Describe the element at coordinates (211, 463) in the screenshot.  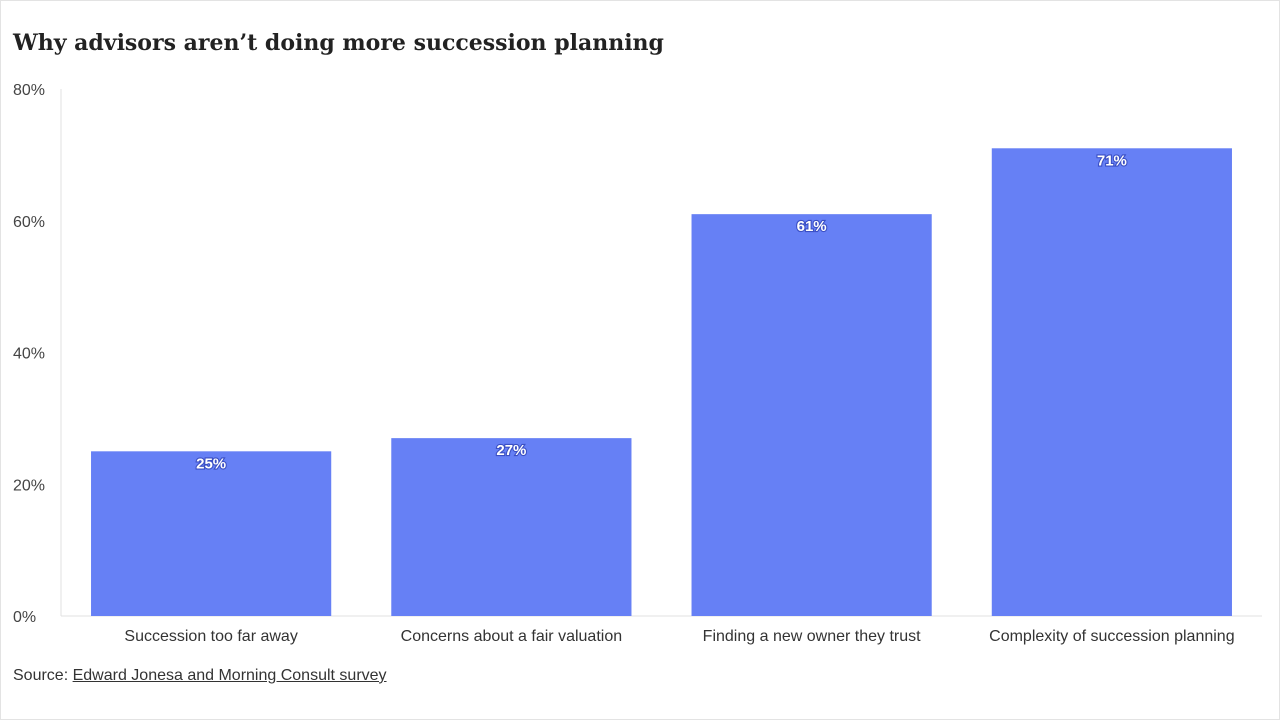
I see `bar-value-label: 25%` at that location.